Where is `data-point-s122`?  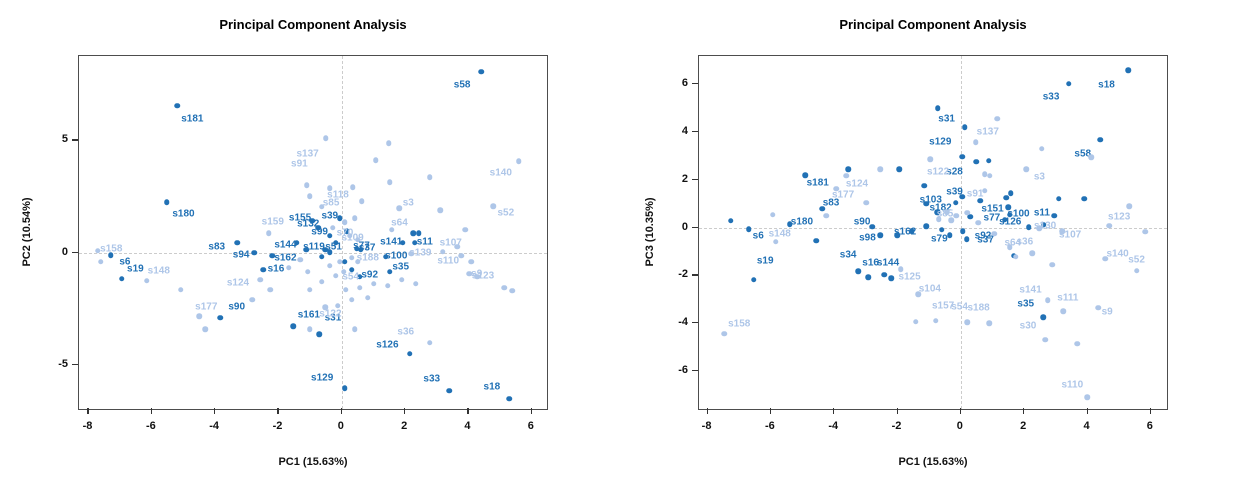
data-point-s122 is located at coordinates (930, 159).